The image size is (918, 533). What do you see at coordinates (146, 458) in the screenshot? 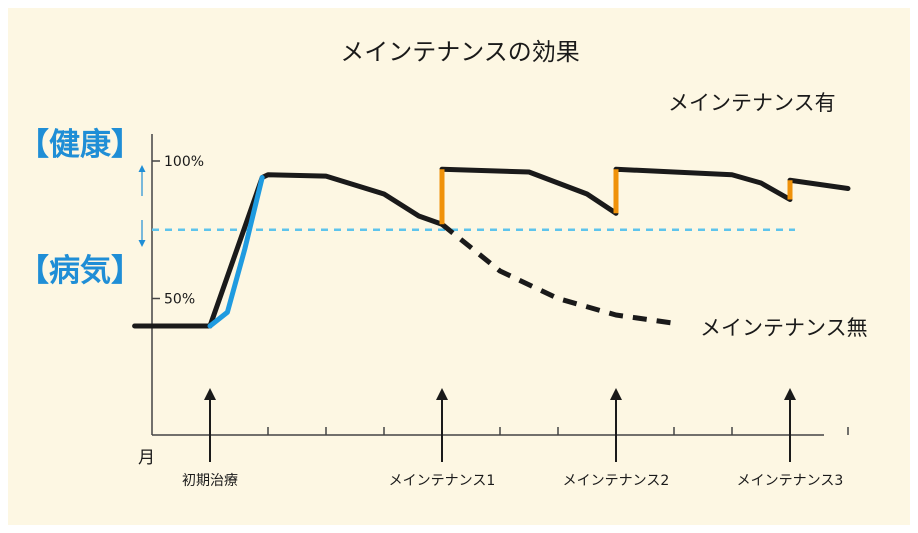
I see `x-axis-label: 月` at bounding box center [146, 458].